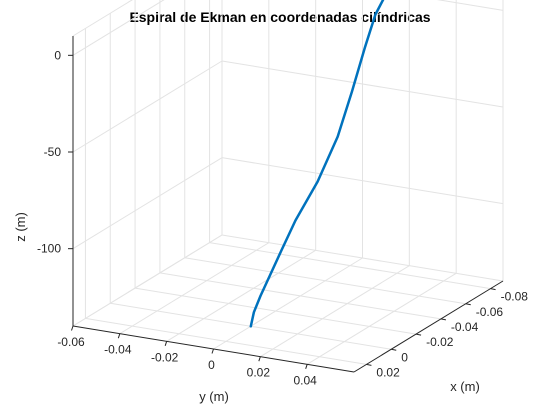  I want to click on z-tick-label: -100, so click(49, 249).